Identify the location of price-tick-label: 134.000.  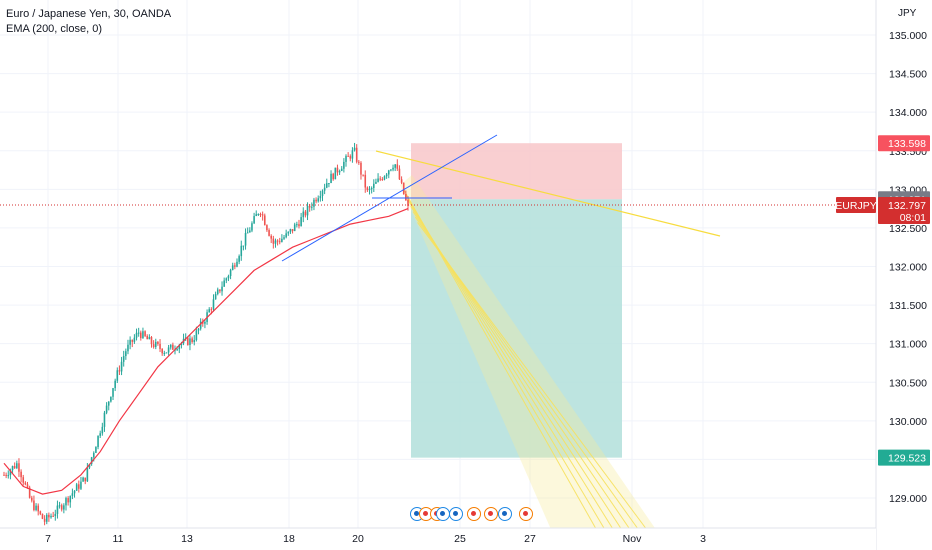
(908, 113).